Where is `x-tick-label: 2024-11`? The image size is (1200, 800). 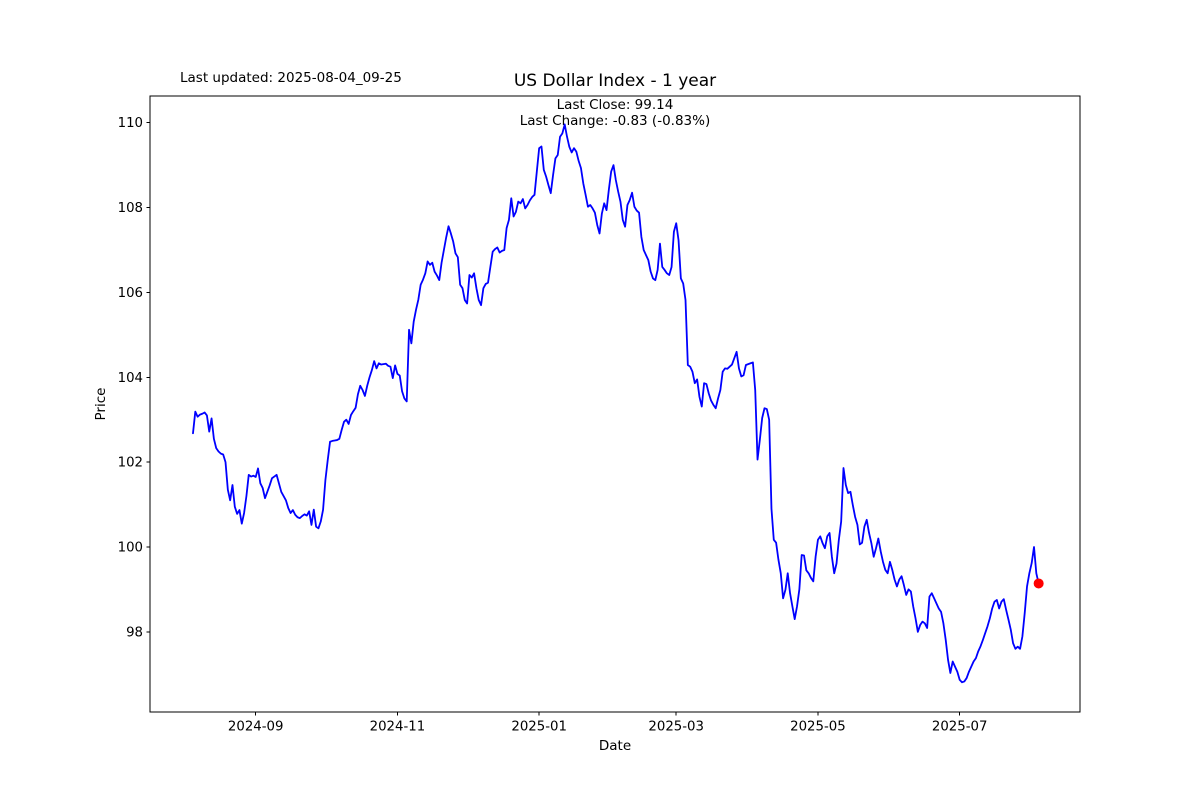 x-tick-label: 2024-11 is located at coordinates (398, 727).